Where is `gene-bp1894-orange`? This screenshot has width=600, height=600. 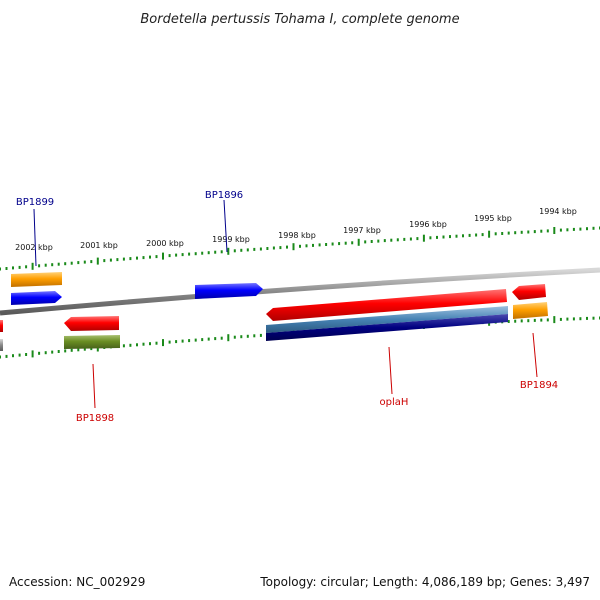 gene-bp1894-orange is located at coordinates (530, 310).